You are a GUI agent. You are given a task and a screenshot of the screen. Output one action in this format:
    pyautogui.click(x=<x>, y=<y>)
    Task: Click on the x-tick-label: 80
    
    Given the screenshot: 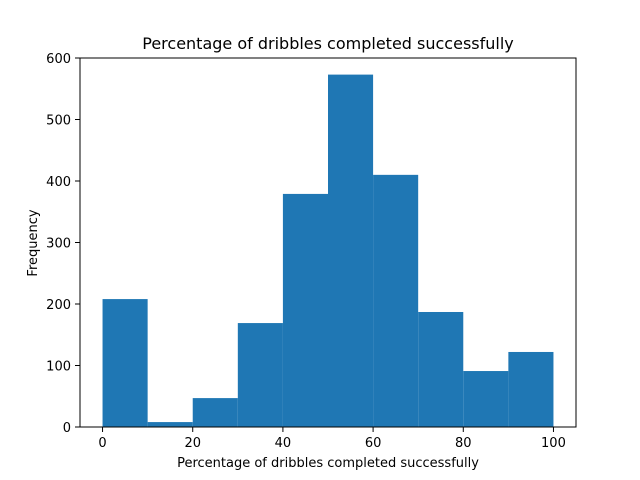 What is the action you would take?
    pyautogui.click(x=463, y=443)
    